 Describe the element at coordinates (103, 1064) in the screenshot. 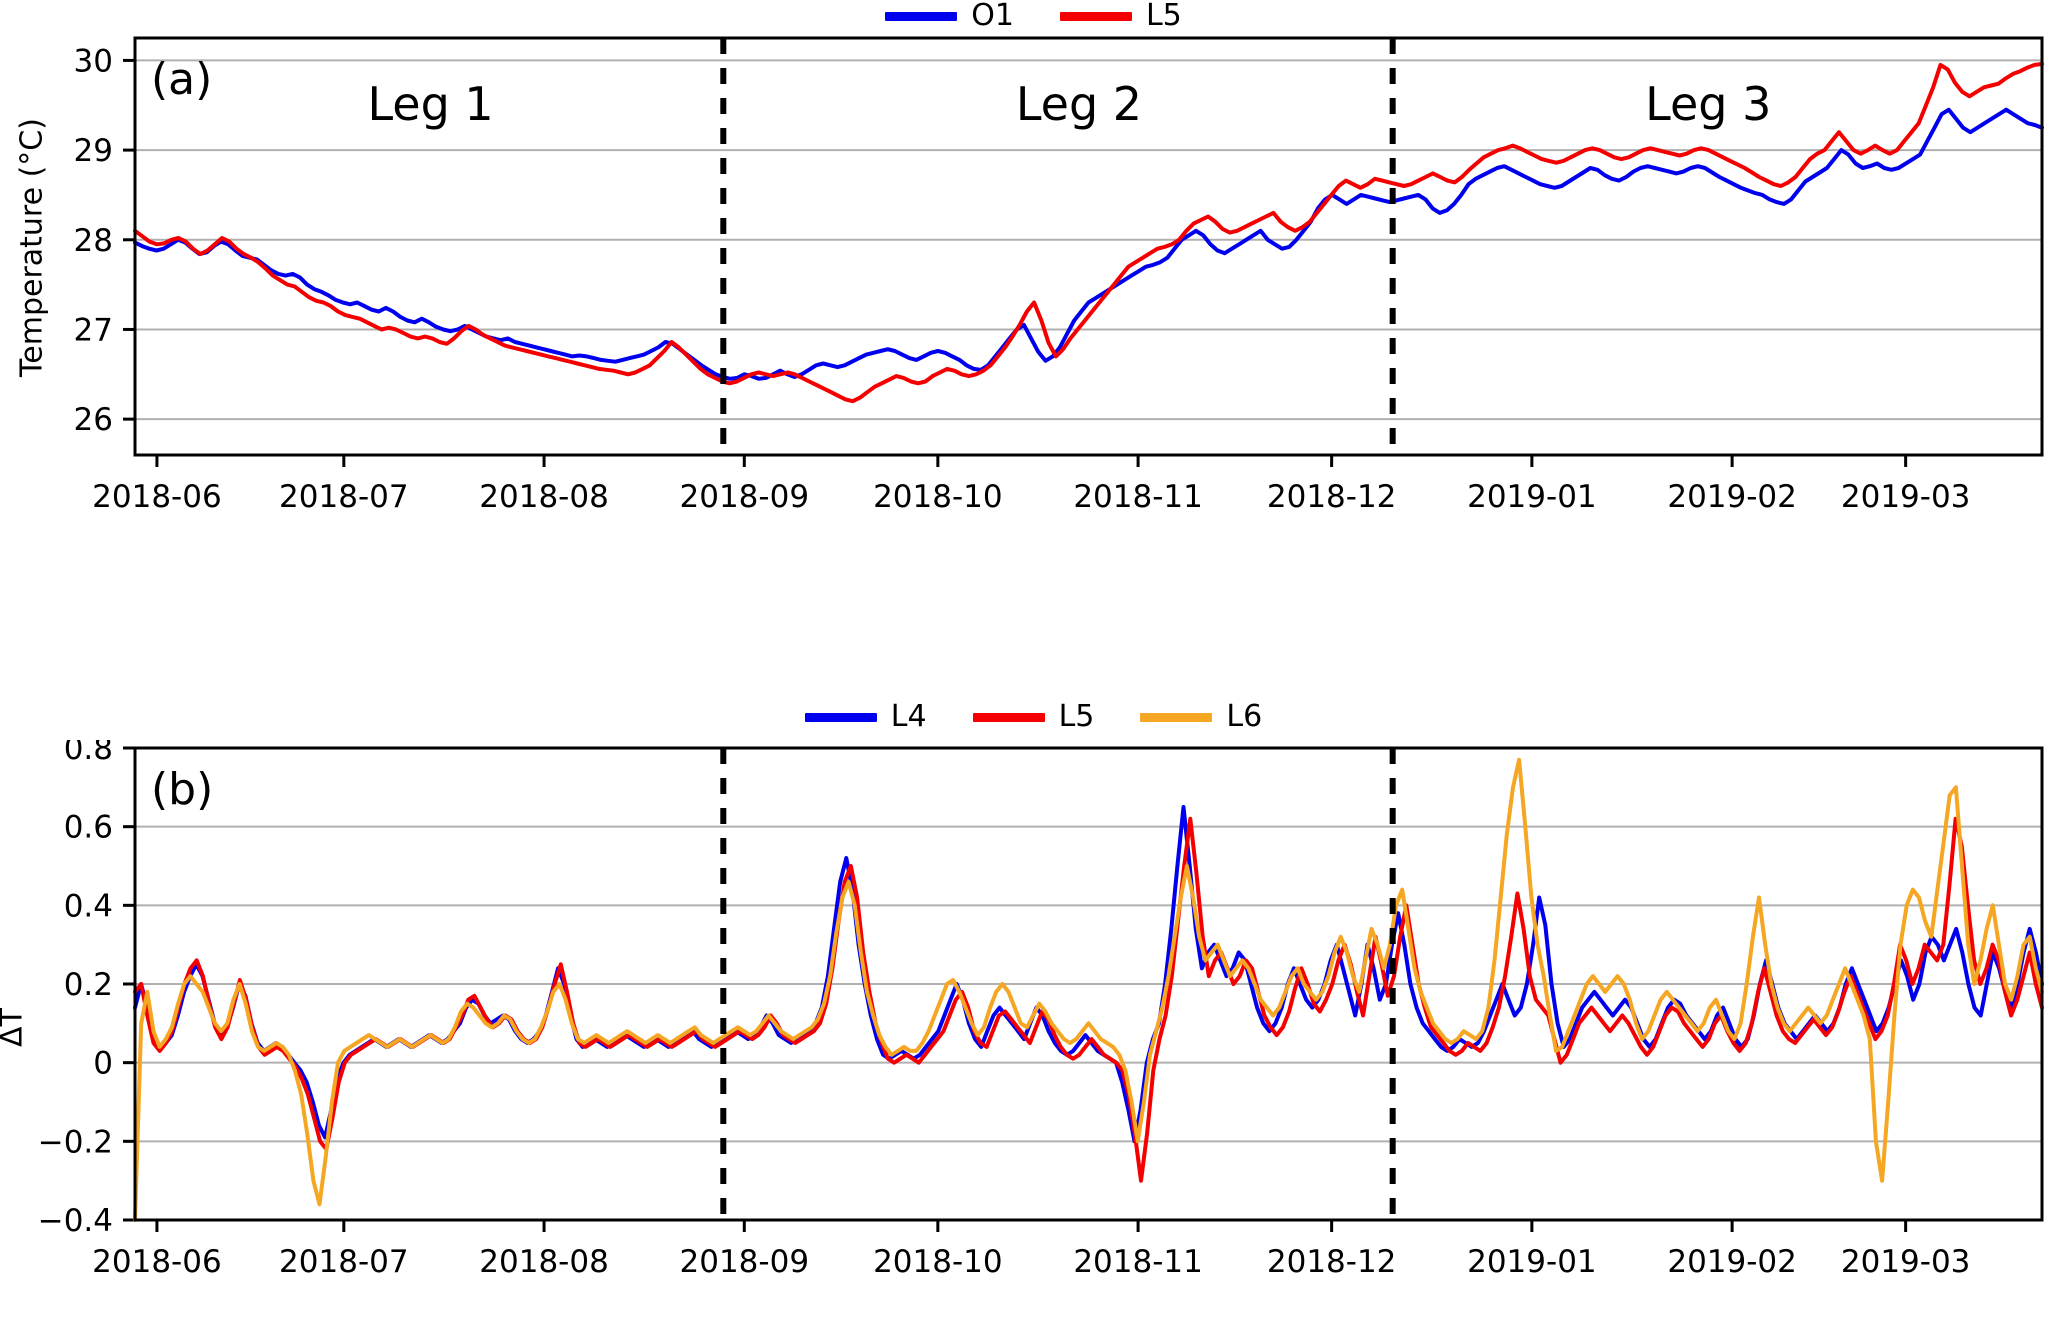

I see `ytick-label: 0` at that location.